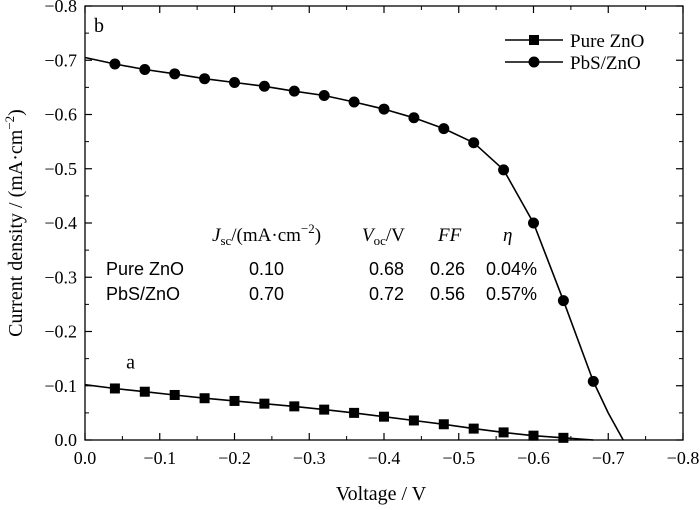  Describe the element at coordinates (386, 294) in the screenshot. I see `table-cell: 0.72` at that location.